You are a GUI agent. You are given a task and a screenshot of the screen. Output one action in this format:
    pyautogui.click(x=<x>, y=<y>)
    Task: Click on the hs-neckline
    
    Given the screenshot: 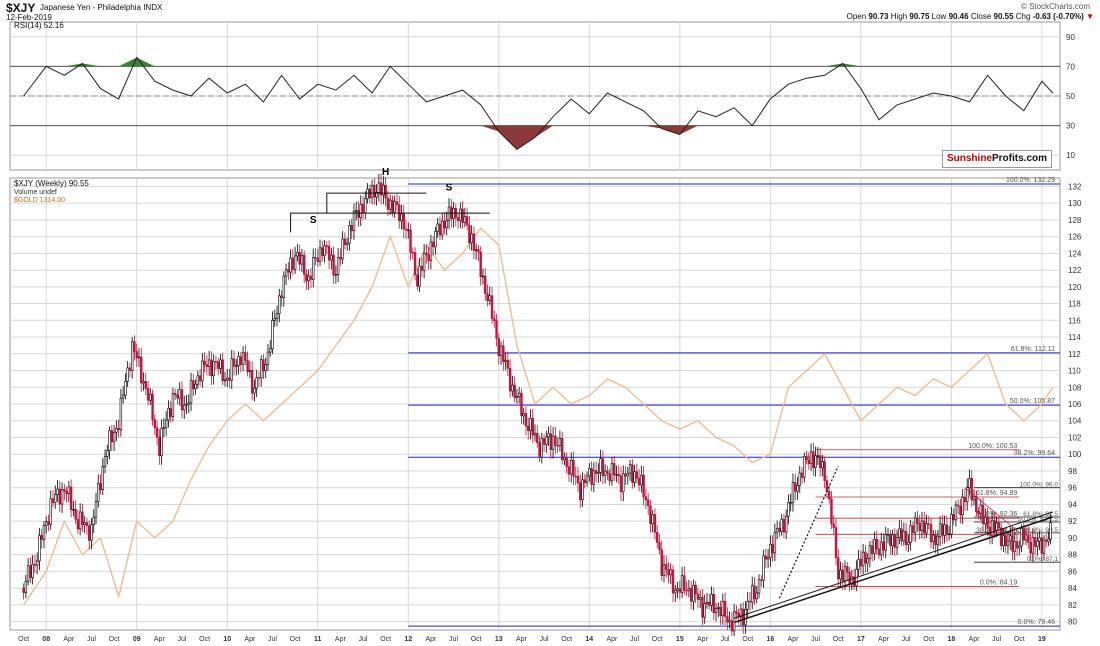 What is the action you would take?
    pyautogui.click(x=390, y=222)
    